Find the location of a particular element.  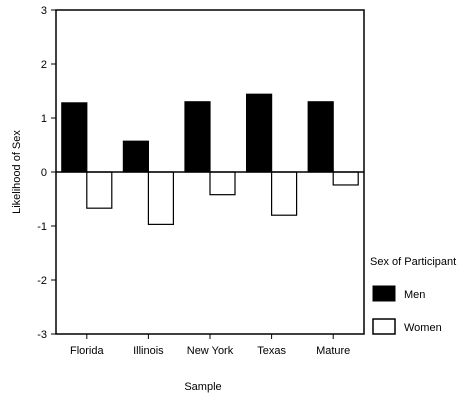

legend: Sex of Participant Men Women is located at coordinates (413, 295).